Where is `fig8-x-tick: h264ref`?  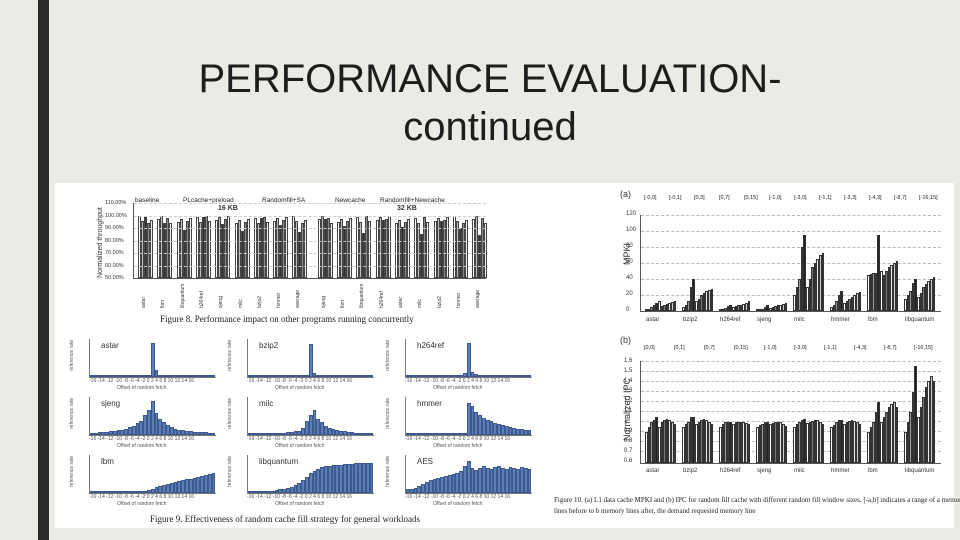
fig8-x-tick: h264ref is located at coordinates (201, 299).